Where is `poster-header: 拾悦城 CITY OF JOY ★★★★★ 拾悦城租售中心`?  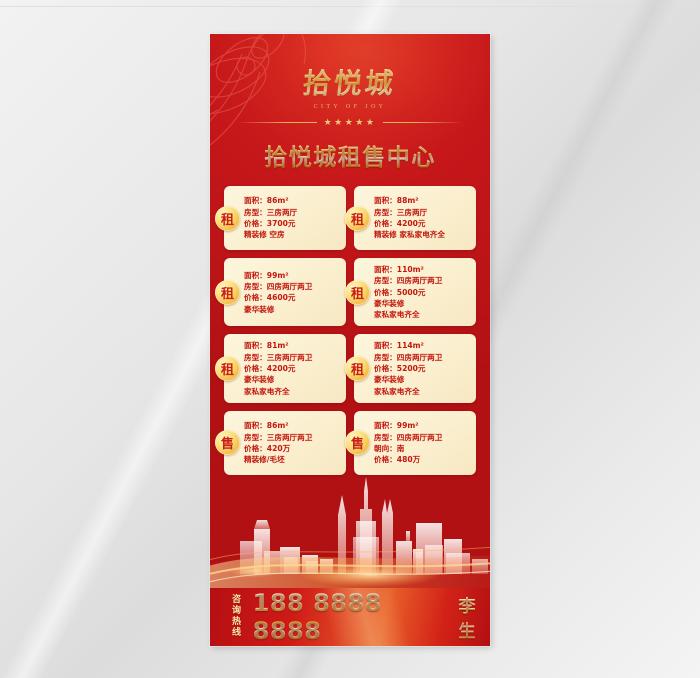 poster-header: 拾悦城 CITY OF JOY ★★★★★ 拾悦城租售中心 is located at coordinates (350, 103).